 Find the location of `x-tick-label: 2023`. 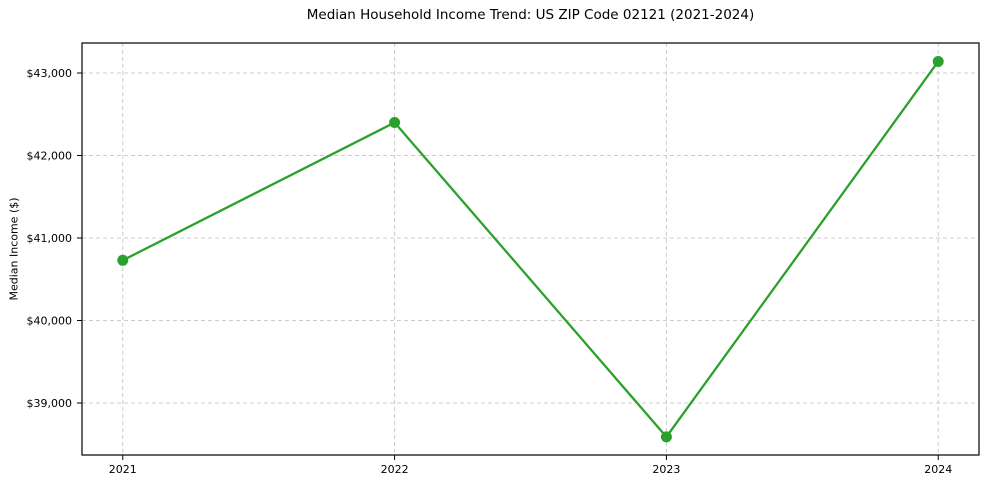

x-tick-label: 2023 is located at coordinates (666, 469).